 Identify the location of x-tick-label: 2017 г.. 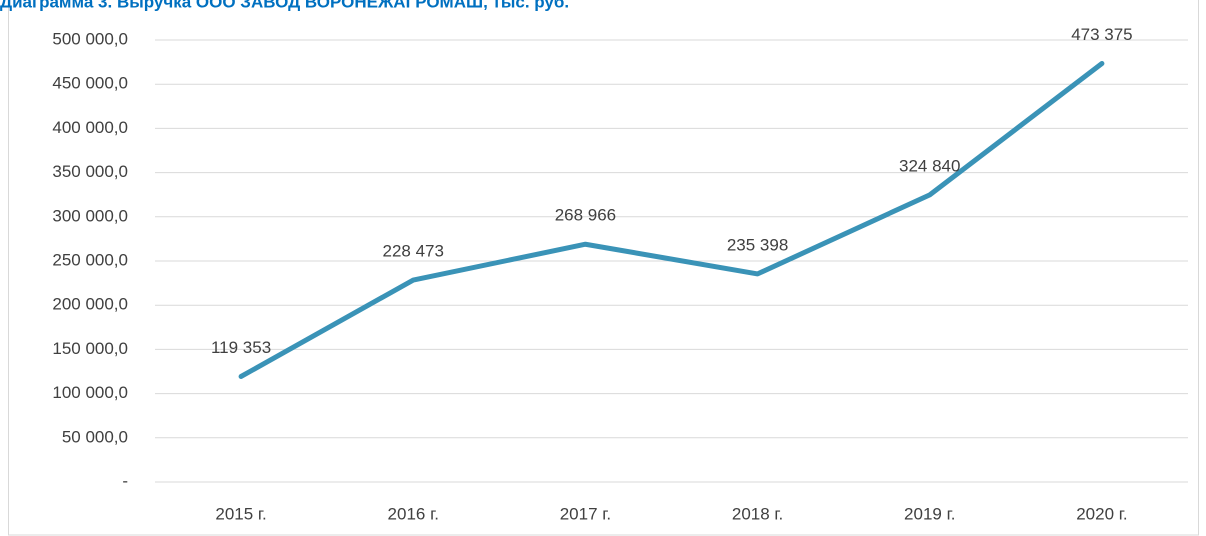
(585, 513).